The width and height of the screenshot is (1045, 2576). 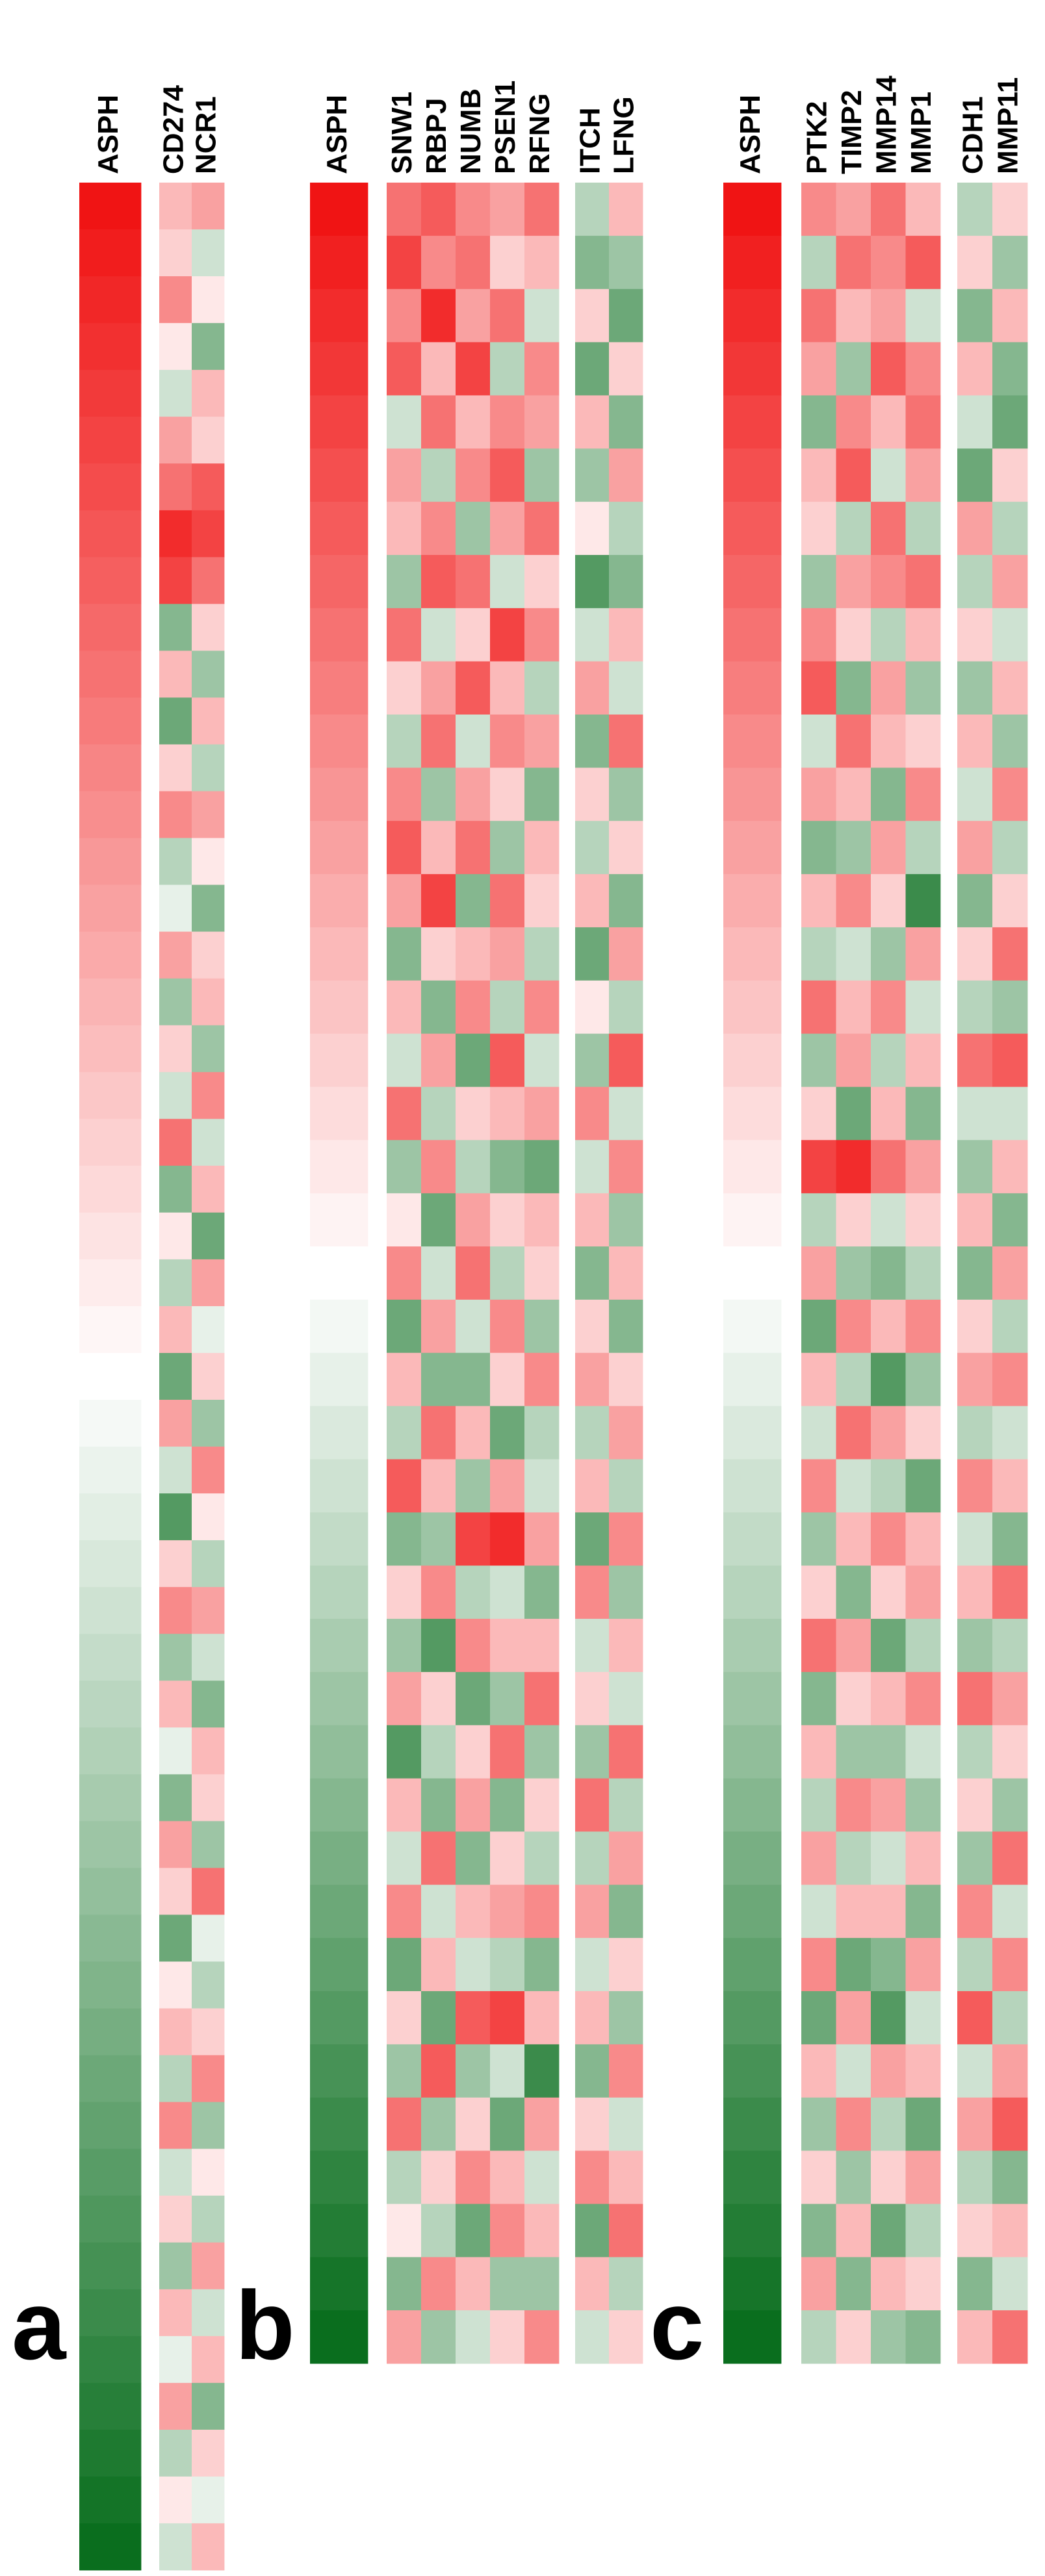 I want to click on column-label: MMP11, so click(x=1008, y=125).